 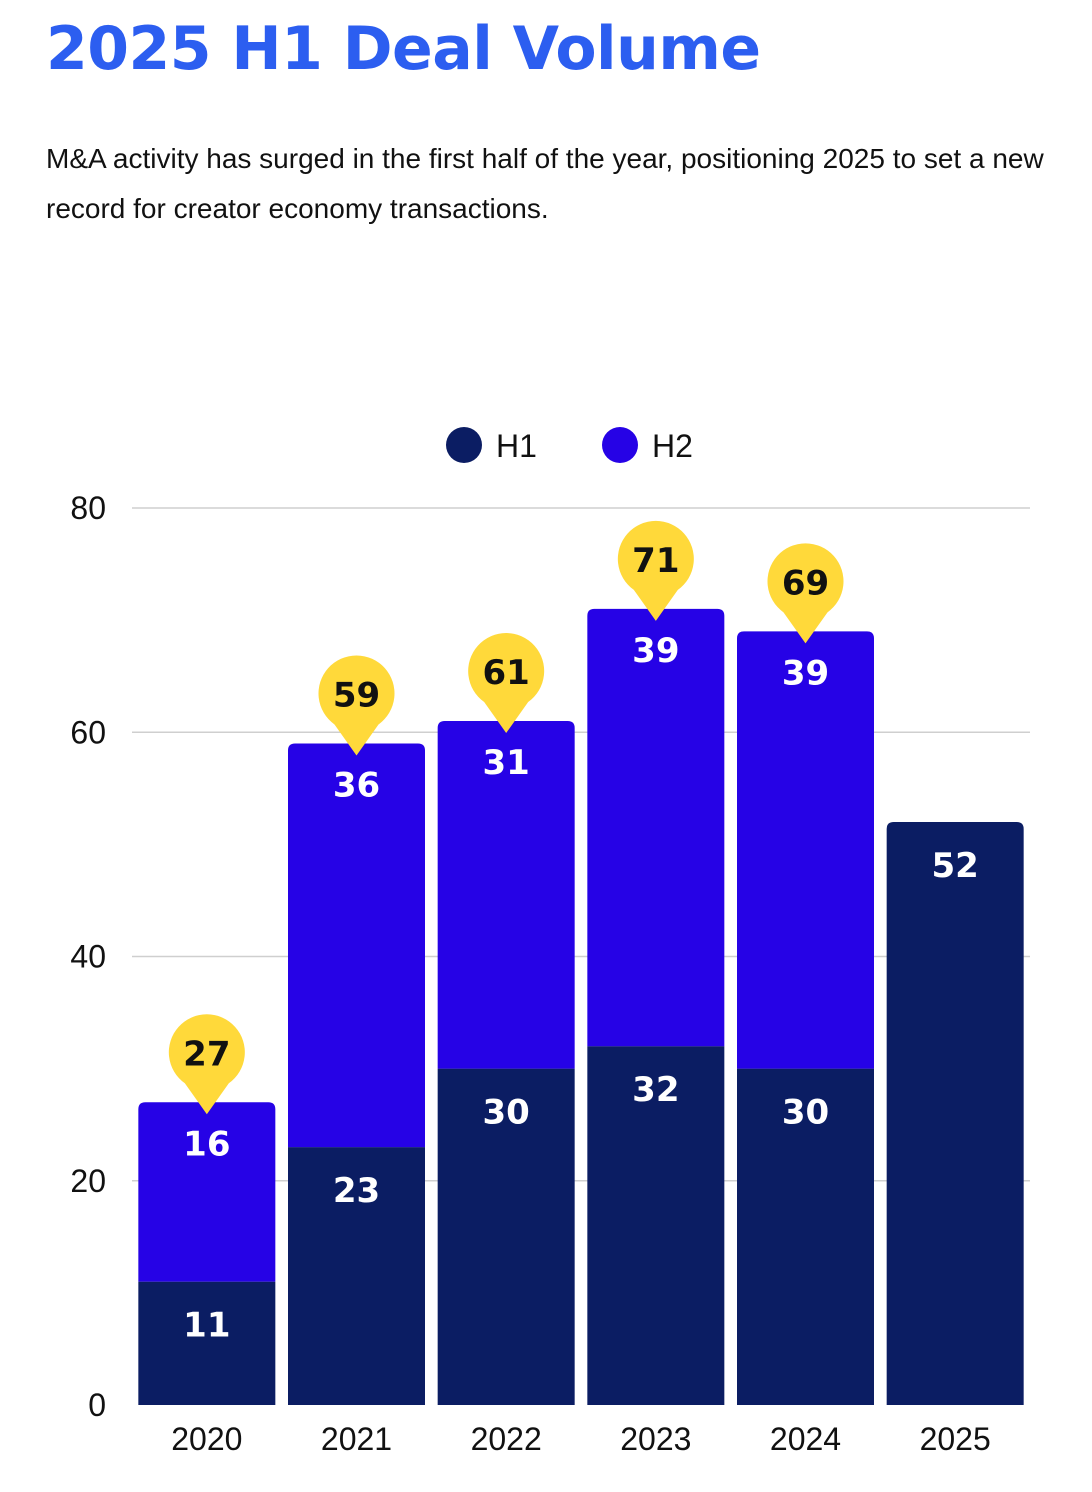 What do you see at coordinates (516, 446) in the screenshot?
I see `legend-label-h1: H1` at bounding box center [516, 446].